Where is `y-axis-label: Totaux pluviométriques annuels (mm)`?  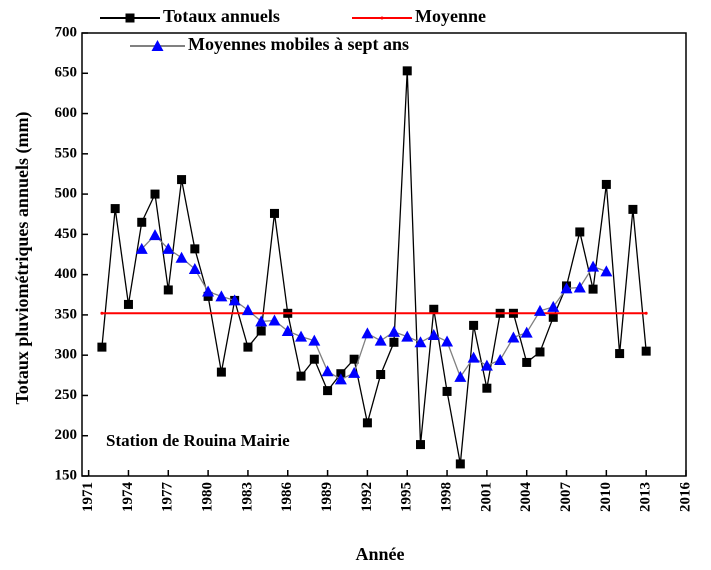 y-axis-label: Totaux pluviométriques annuels (mm) is located at coordinates (22, 258).